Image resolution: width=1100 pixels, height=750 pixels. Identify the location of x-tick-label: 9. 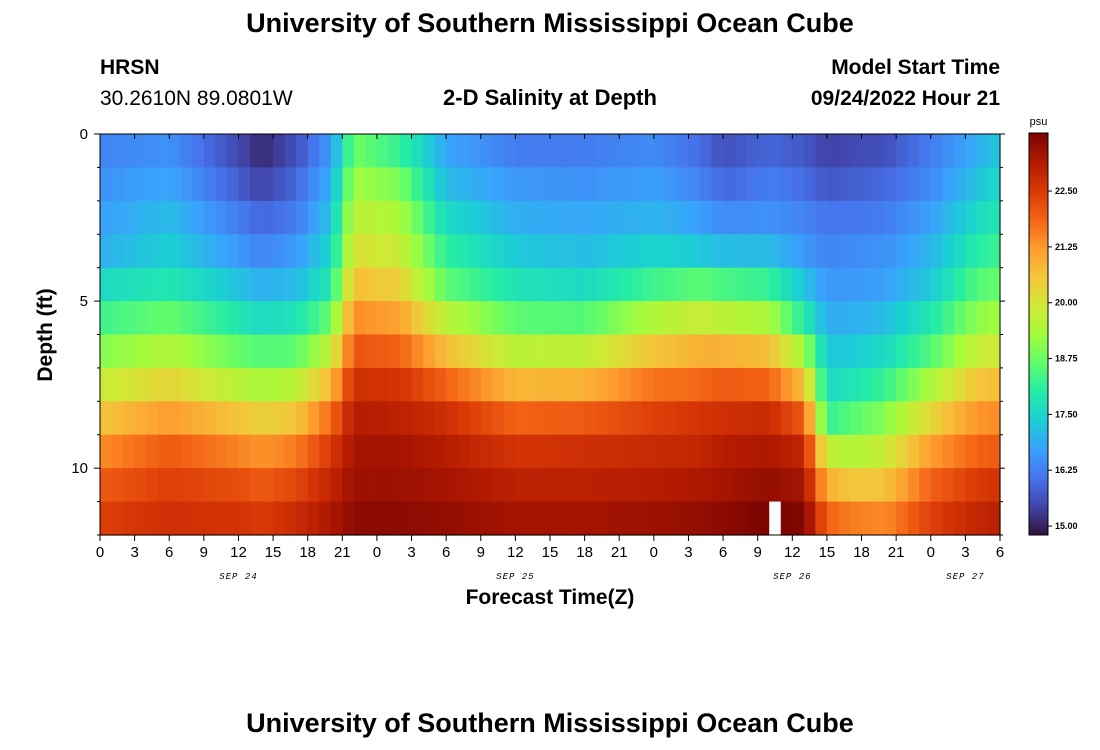
(481, 552).